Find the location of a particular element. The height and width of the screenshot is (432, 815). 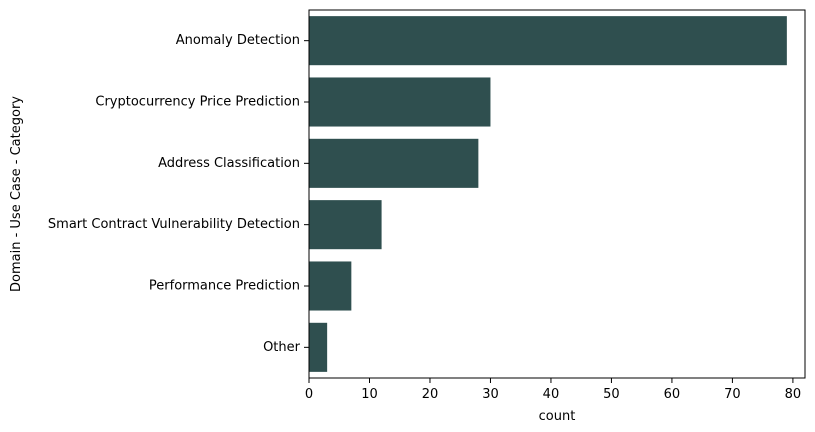

x-tick-label-2: 20 is located at coordinates (430, 394).